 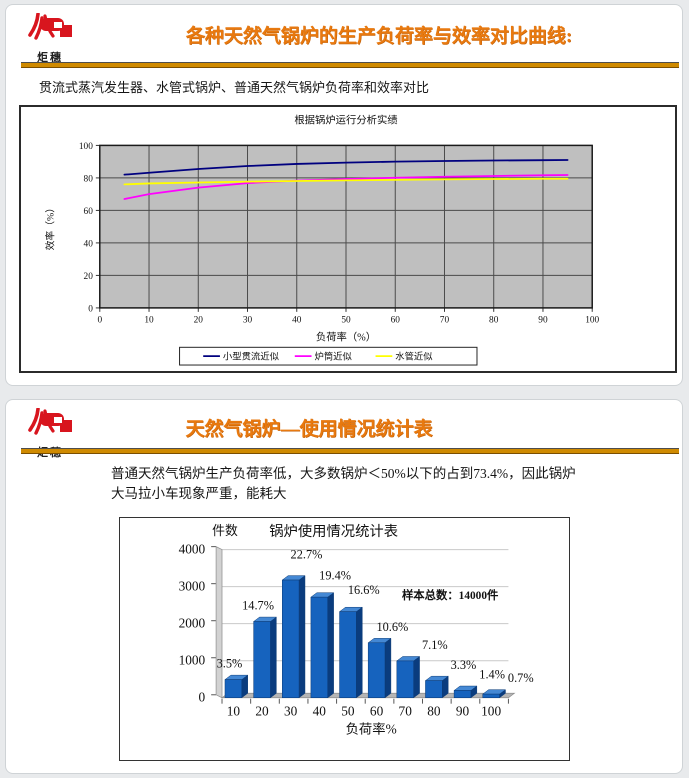 I want to click on x-tick-label: 40, so click(x=297, y=321).